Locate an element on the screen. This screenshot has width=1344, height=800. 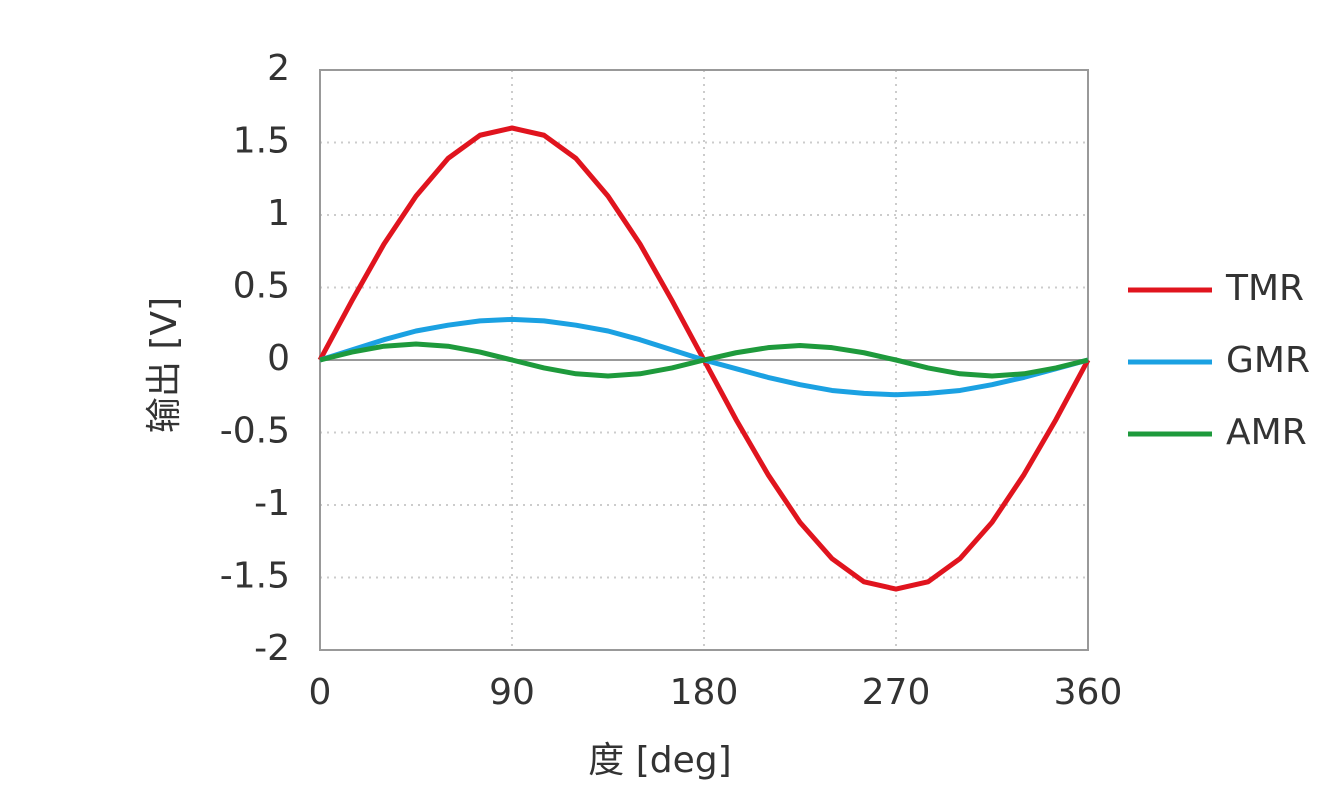
y-tick-label: -0.5 is located at coordinates (255, 431).